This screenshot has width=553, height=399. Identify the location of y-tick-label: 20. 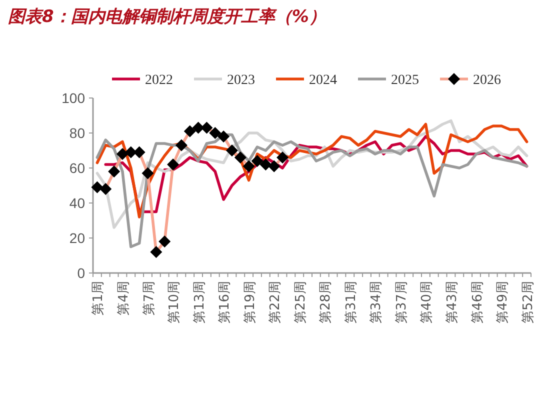
(77, 238).